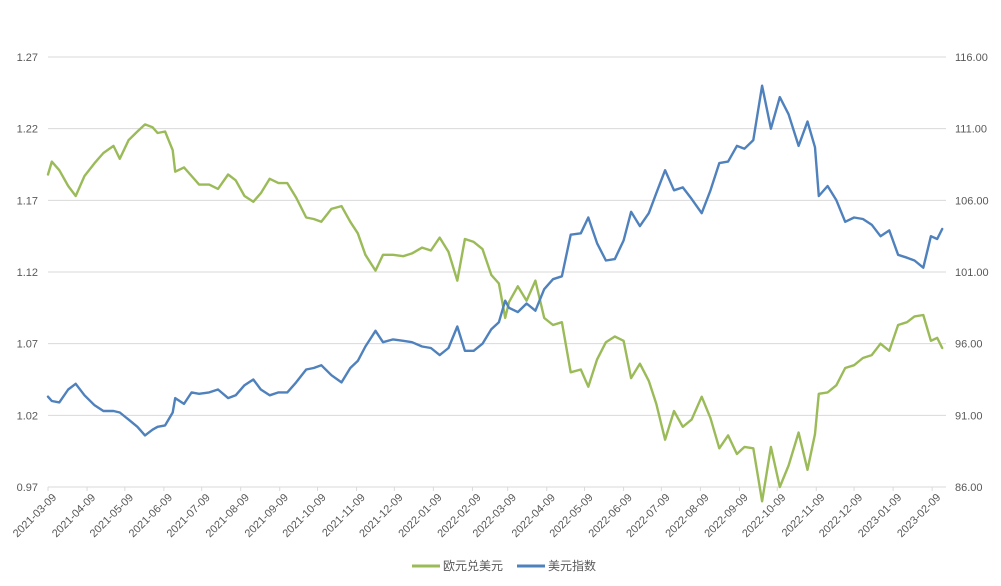 Image resolution: width=1001 pixels, height=586 pixels. What do you see at coordinates (27, 201) in the screenshot?
I see `left-y-tick-label: 1.17` at bounding box center [27, 201].